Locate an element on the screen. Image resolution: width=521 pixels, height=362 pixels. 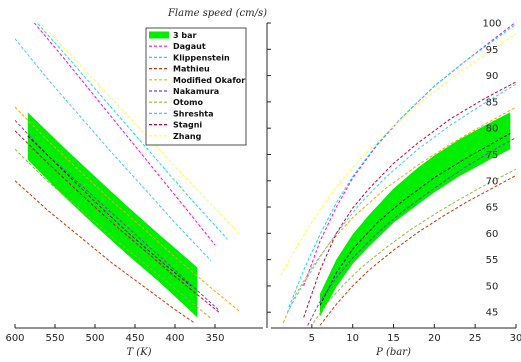
pressure-x-tick-label: 5 is located at coordinates (312, 338).